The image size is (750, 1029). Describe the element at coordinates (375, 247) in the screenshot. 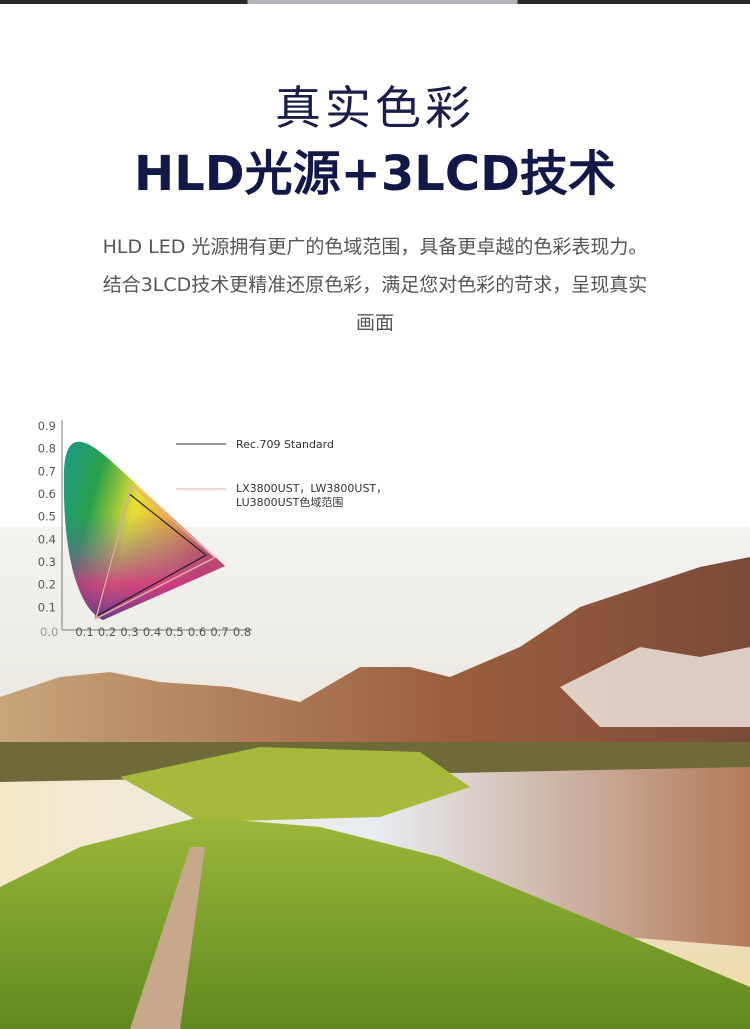

I see `description-line: HLD LED 光源拥有更广的色域范围，具备更卓越的色彩表现力。` at that location.